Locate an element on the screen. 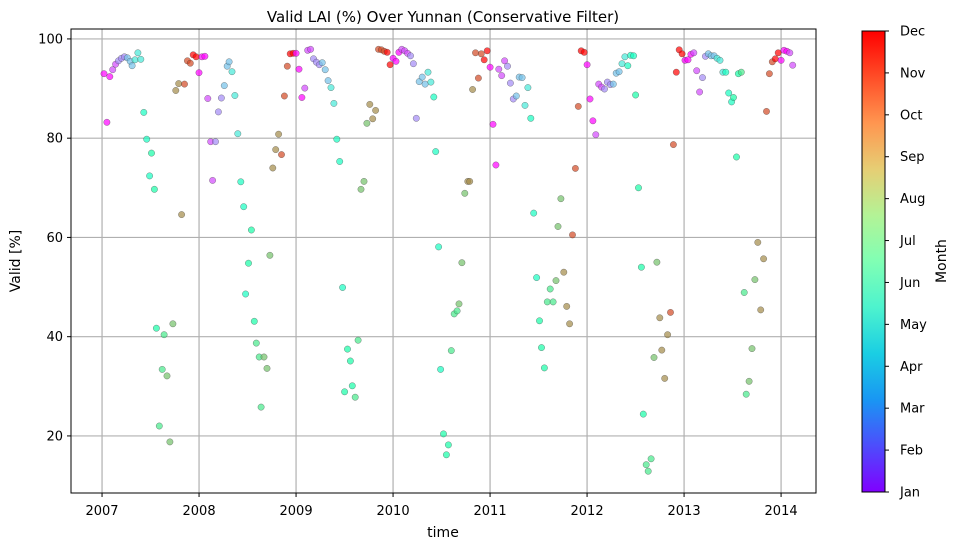  y-axis-label: Valid [%] is located at coordinates (16, 261).